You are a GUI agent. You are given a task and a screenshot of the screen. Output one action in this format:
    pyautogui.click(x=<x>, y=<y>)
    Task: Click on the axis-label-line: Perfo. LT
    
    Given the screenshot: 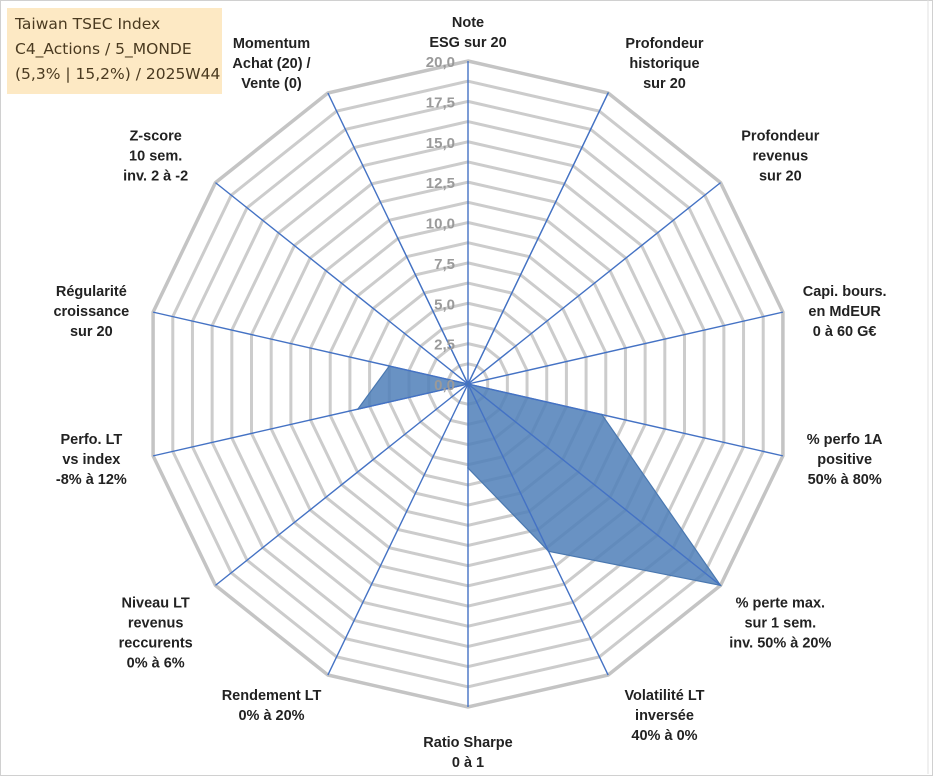 What is the action you would take?
    pyautogui.click(x=91, y=440)
    